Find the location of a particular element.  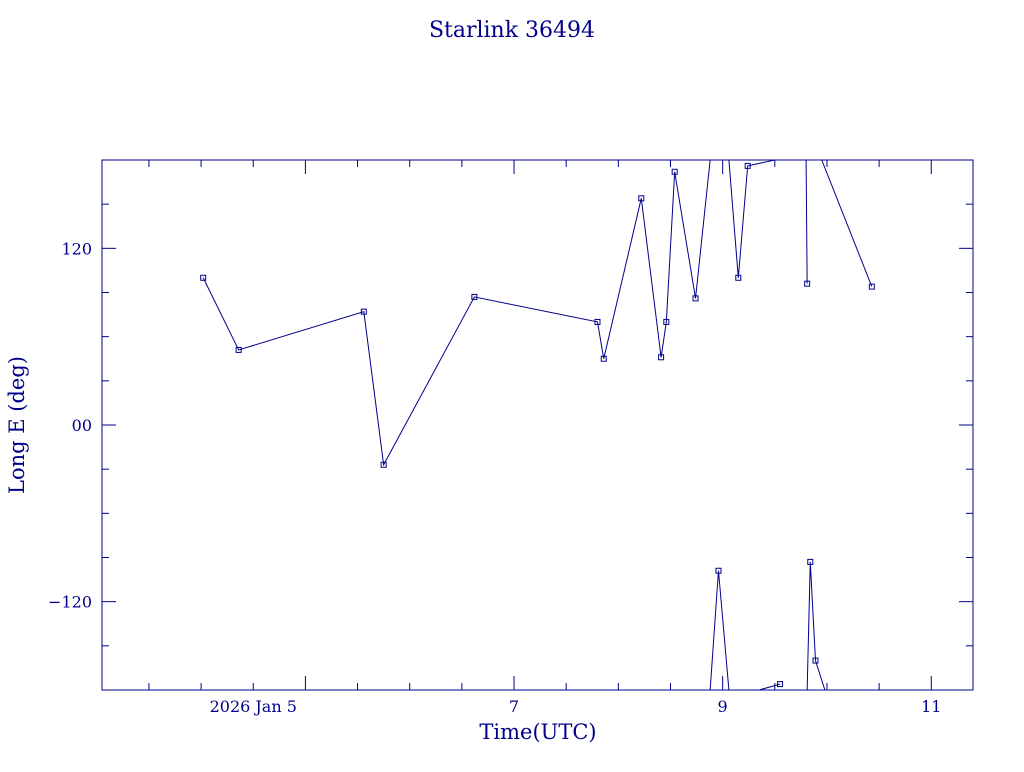

x-tick-label: 2026 Jan 5 is located at coordinates (253, 706).